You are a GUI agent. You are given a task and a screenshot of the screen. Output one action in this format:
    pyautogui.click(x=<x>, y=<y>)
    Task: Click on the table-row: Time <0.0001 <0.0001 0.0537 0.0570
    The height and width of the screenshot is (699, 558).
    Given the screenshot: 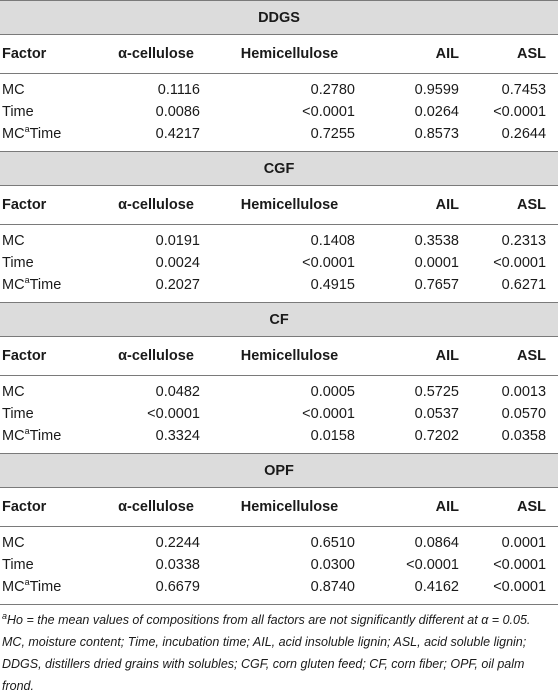 What is the action you would take?
    pyautogui.click(x=279, y=414)
    